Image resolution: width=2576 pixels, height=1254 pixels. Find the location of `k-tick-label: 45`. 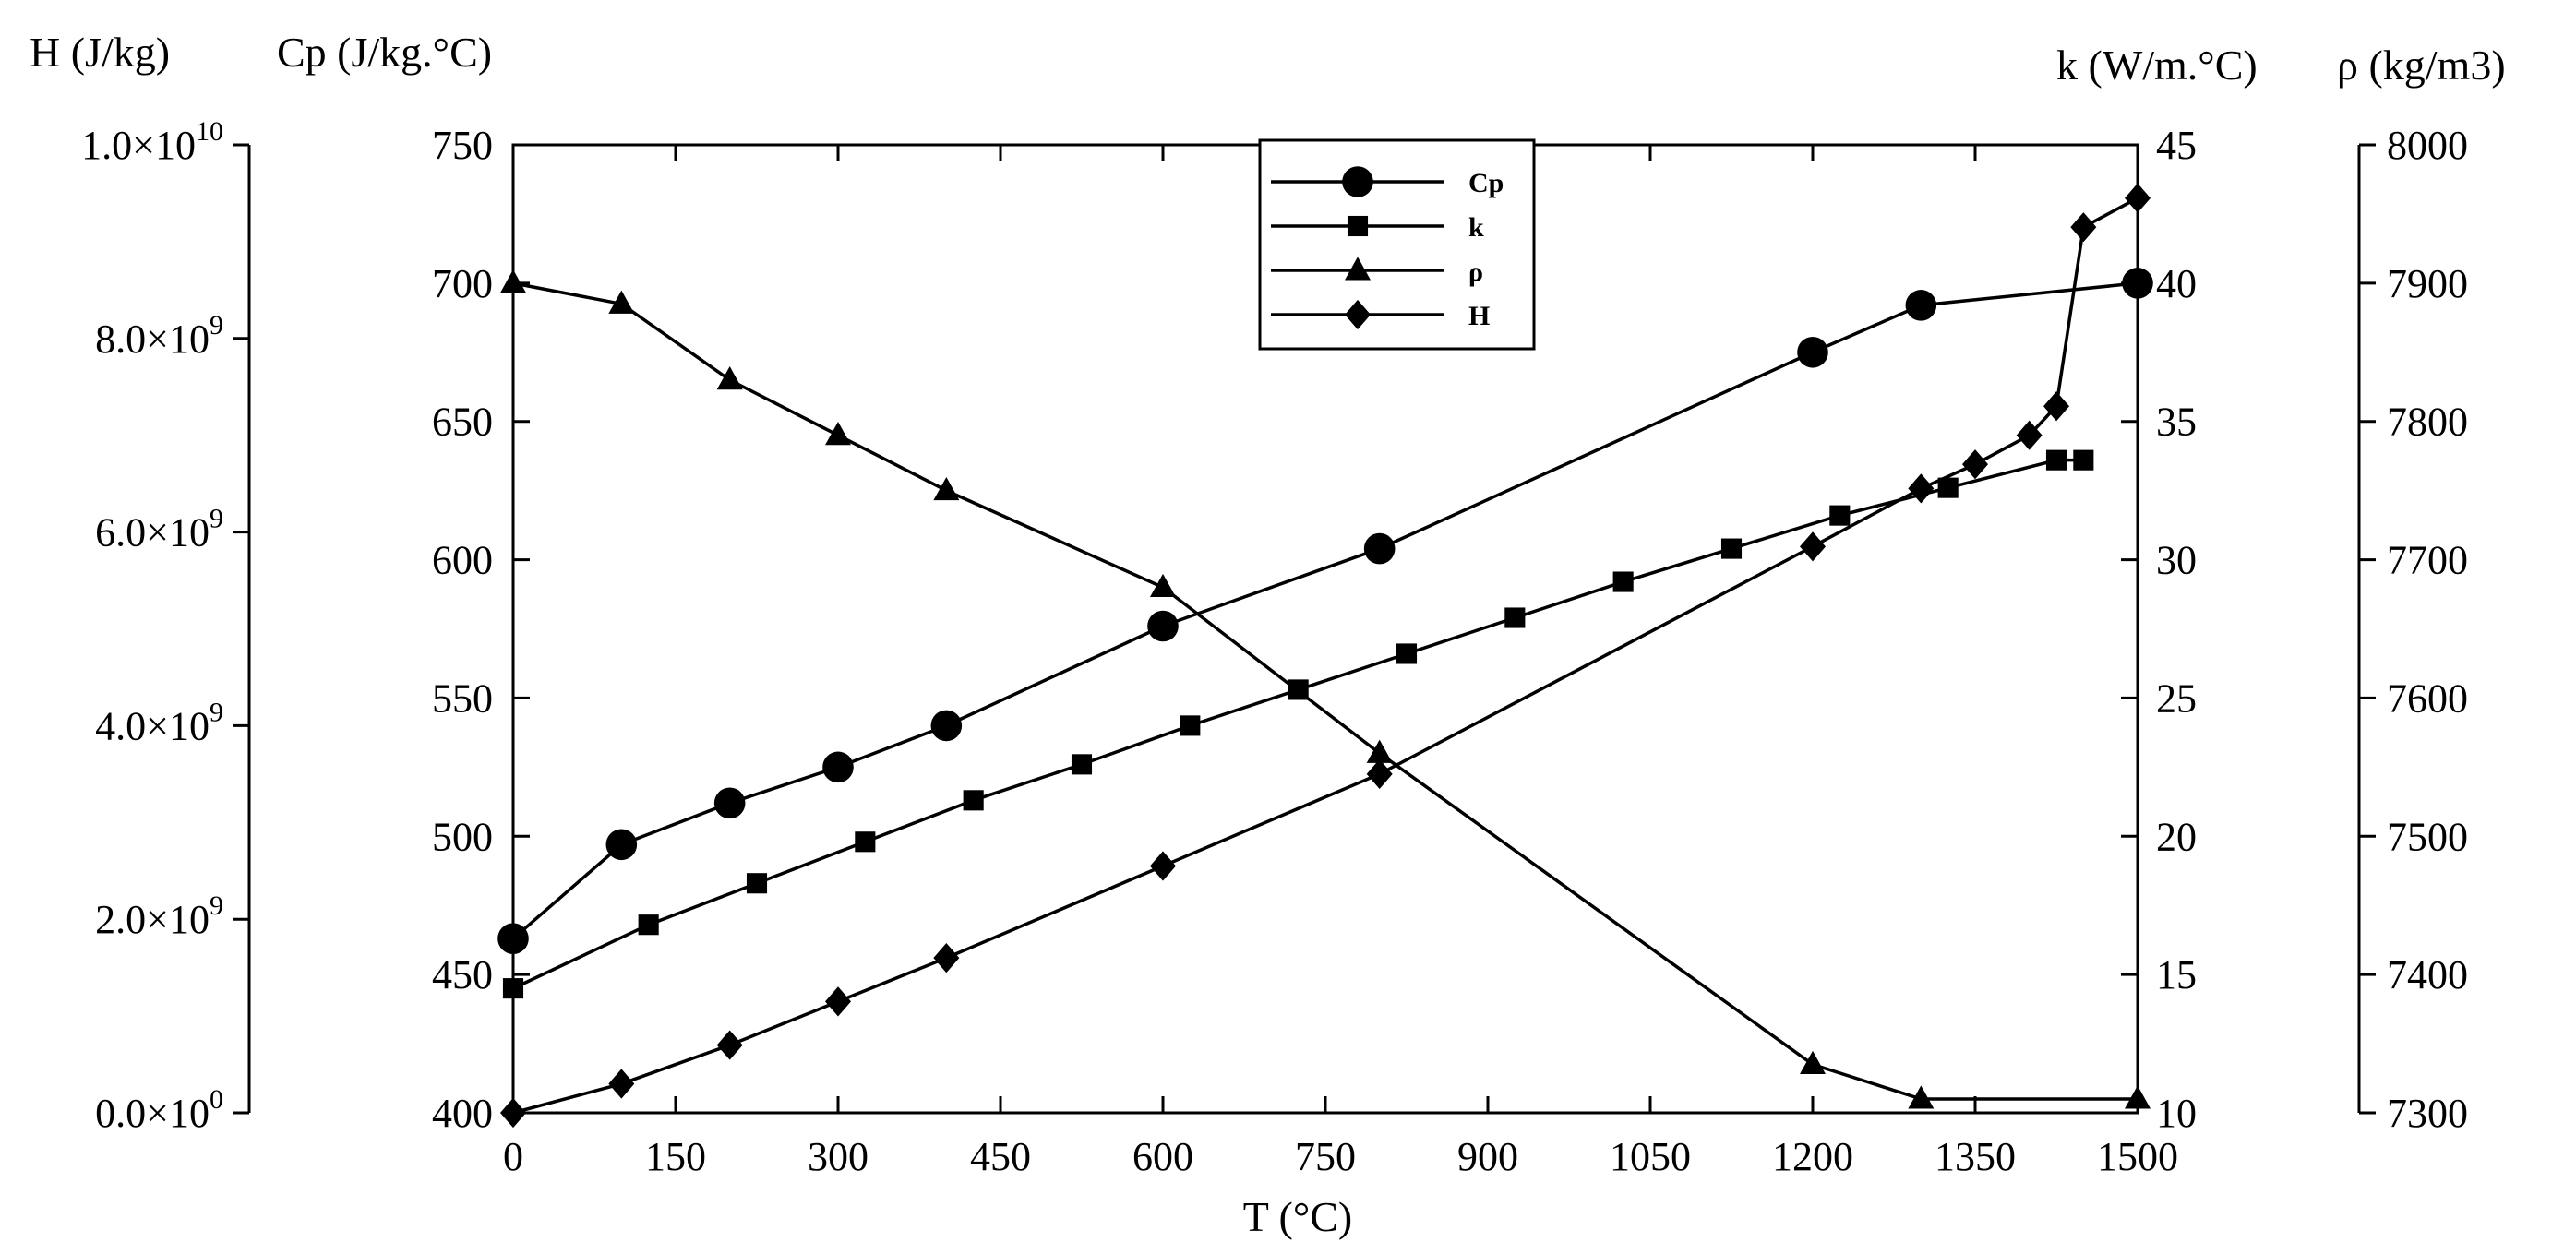

k-tick-label: 45 is located at coordinates (2177, 145).